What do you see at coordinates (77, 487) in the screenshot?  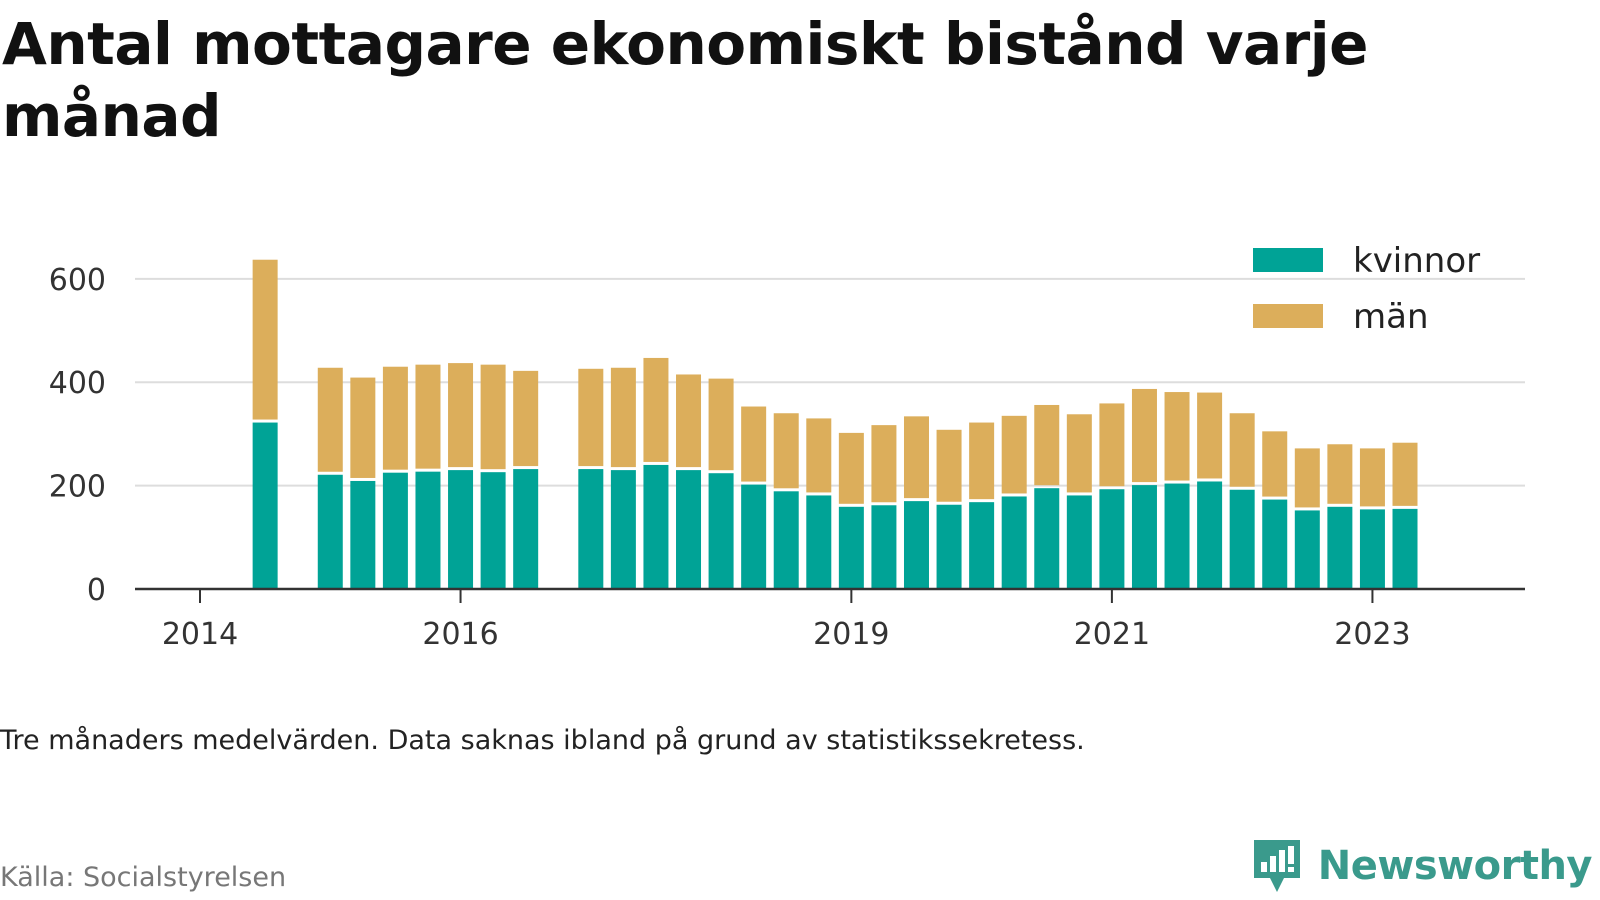 I see `y-tick-label: 200` at bounding box center [77, 487].